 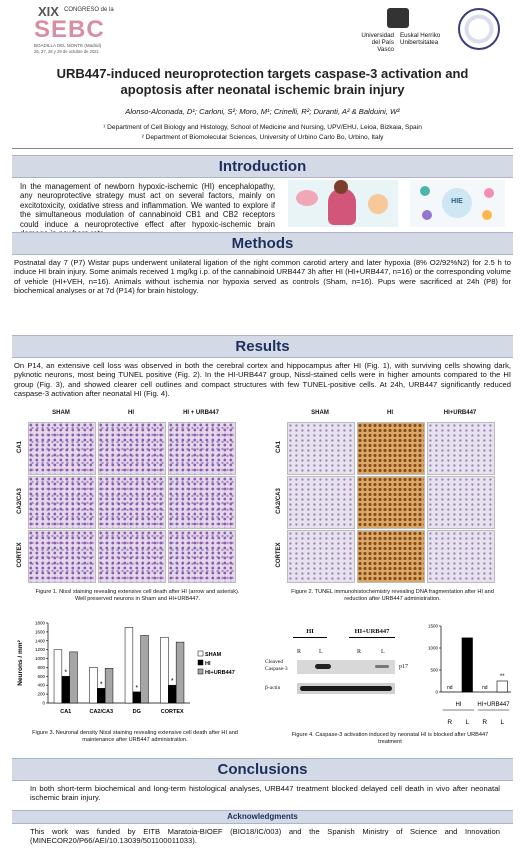 What do you see at coordinates (262, 346) in the screenshot?
I see `section-heading: Results` at bounding box center [262, 346].